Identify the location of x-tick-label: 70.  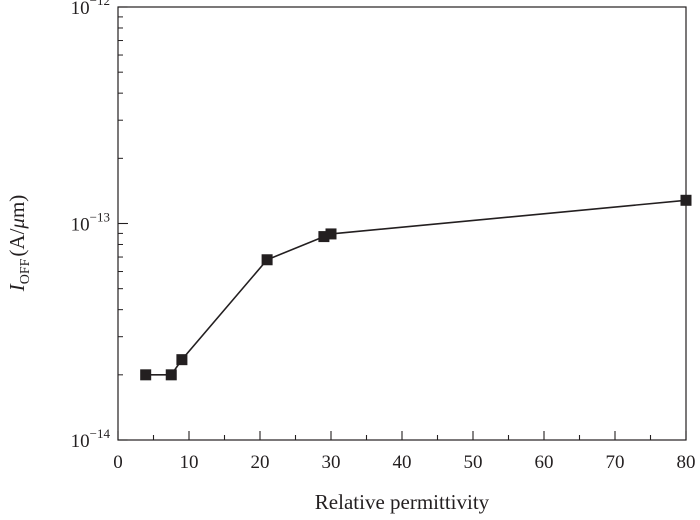
(615, 462).